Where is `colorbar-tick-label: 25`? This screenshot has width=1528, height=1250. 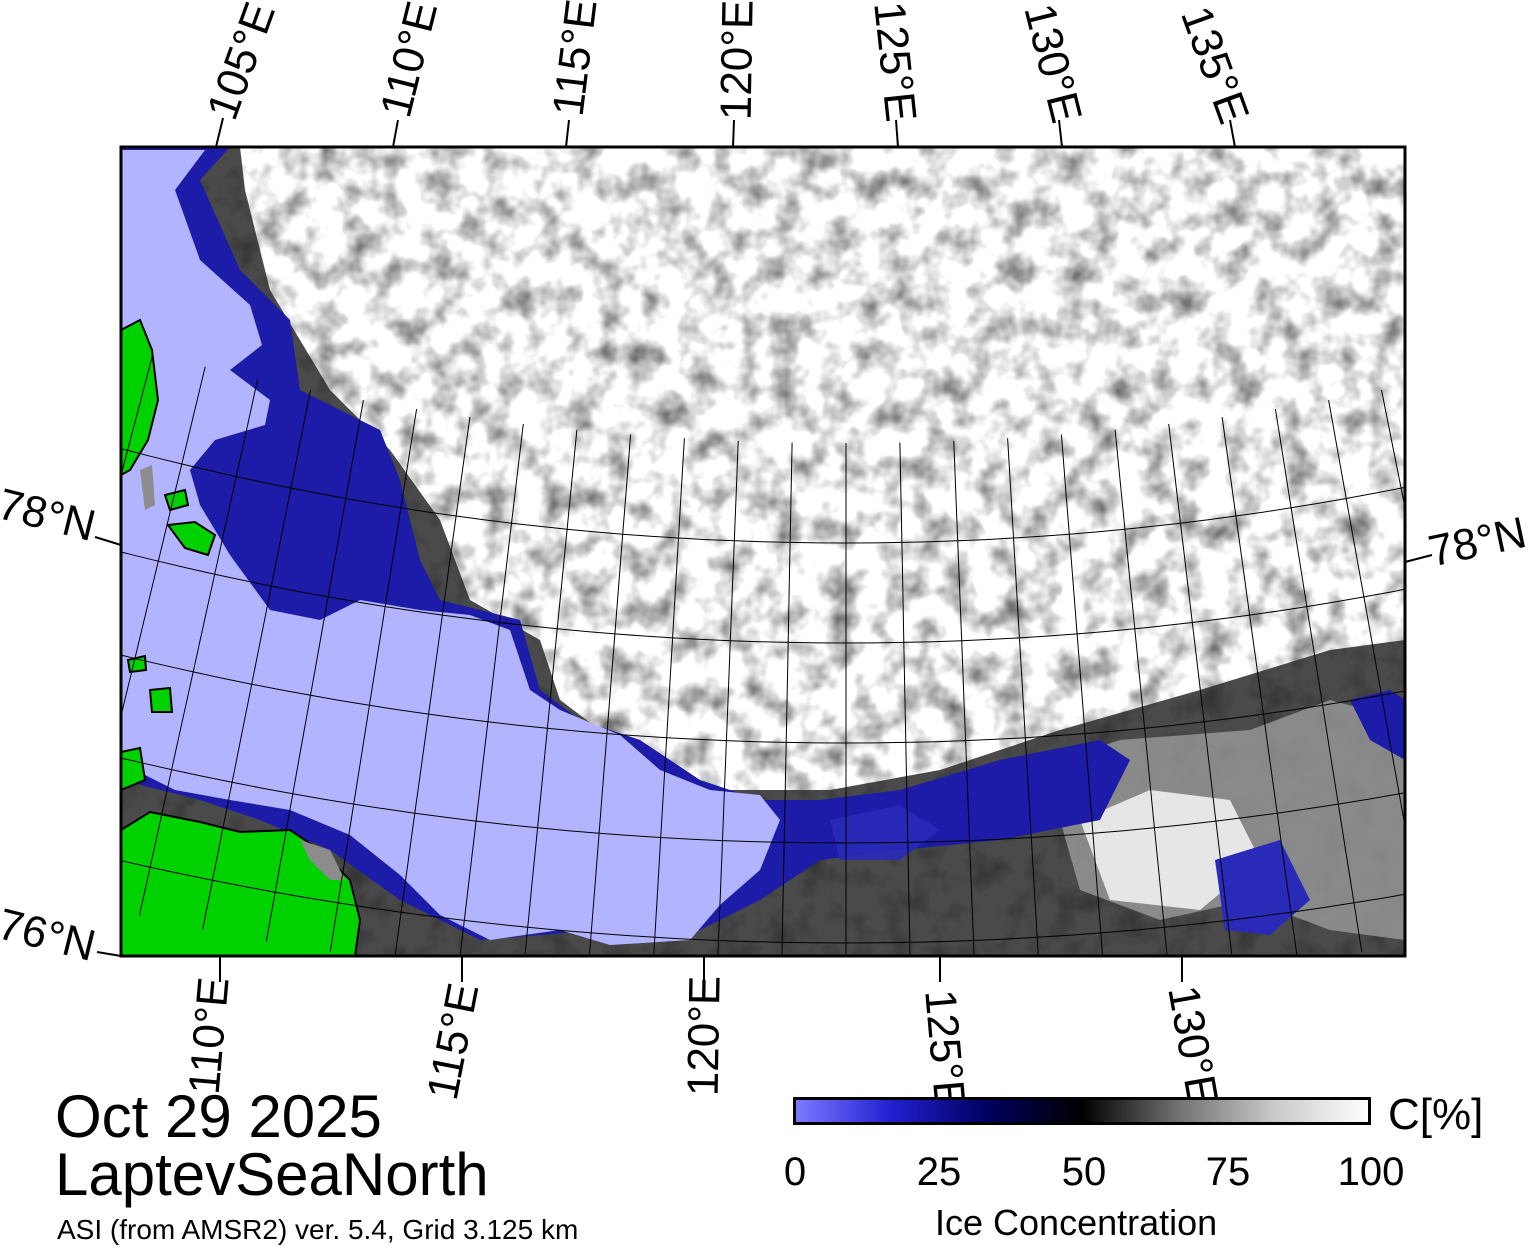 colorbar-tick-label: 25 is located at coordinates (939, 1172).